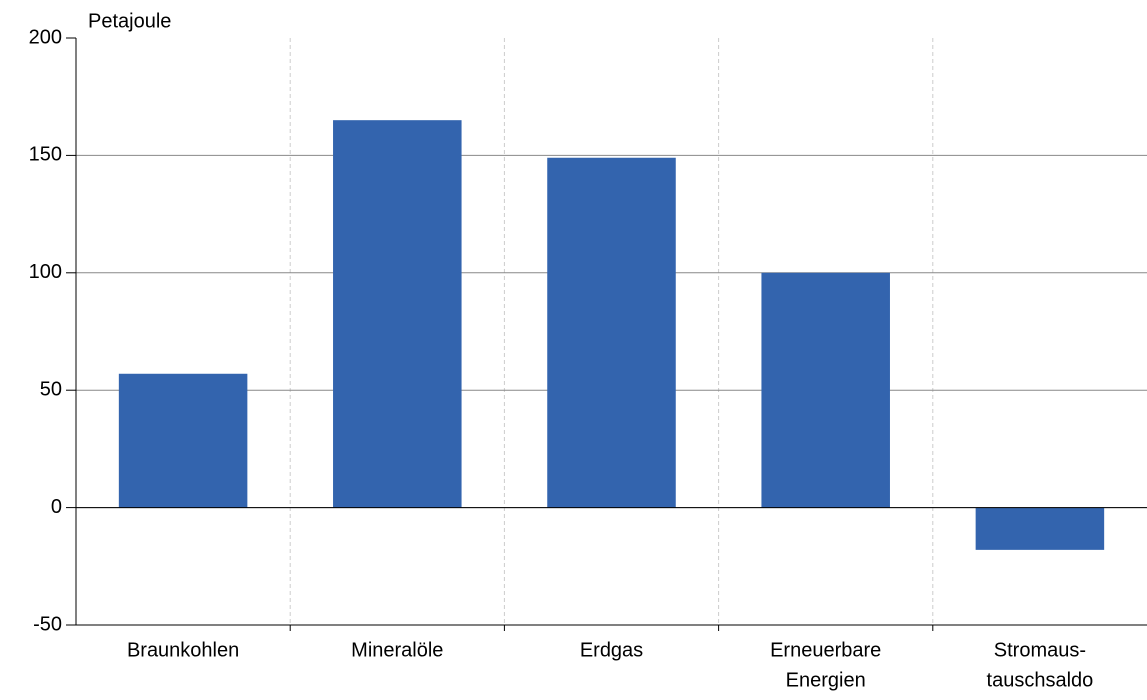  What do you see at coordinates (129, 21) in the screenshot?
I see `y-axis-label: Petajoule` at bounding box center [129, 21].